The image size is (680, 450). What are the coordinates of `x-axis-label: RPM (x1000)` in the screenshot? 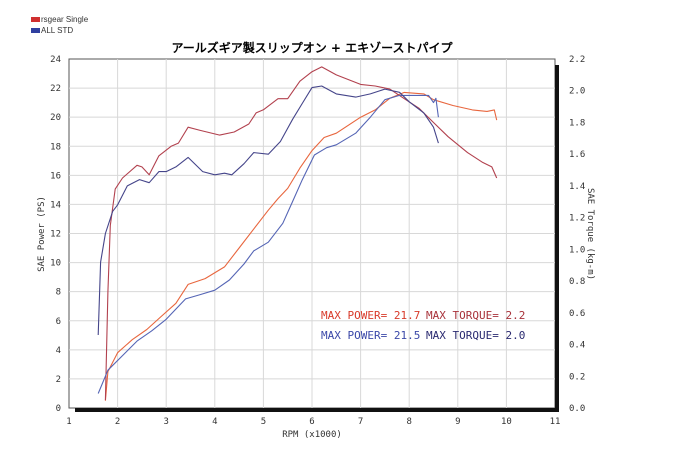 It's located at (312, 435).